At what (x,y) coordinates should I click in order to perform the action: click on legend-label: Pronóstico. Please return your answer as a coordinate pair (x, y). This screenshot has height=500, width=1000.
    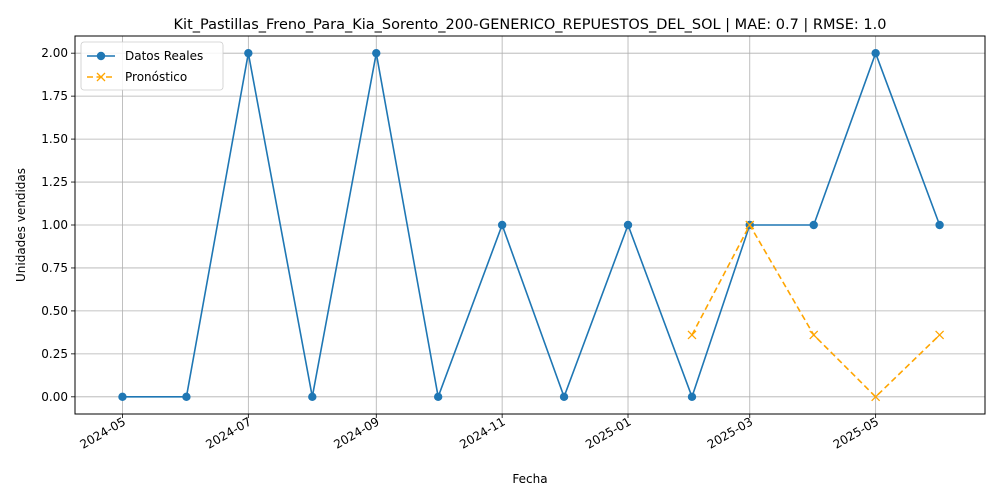
    Looking at the image, I should click on (156, 77).